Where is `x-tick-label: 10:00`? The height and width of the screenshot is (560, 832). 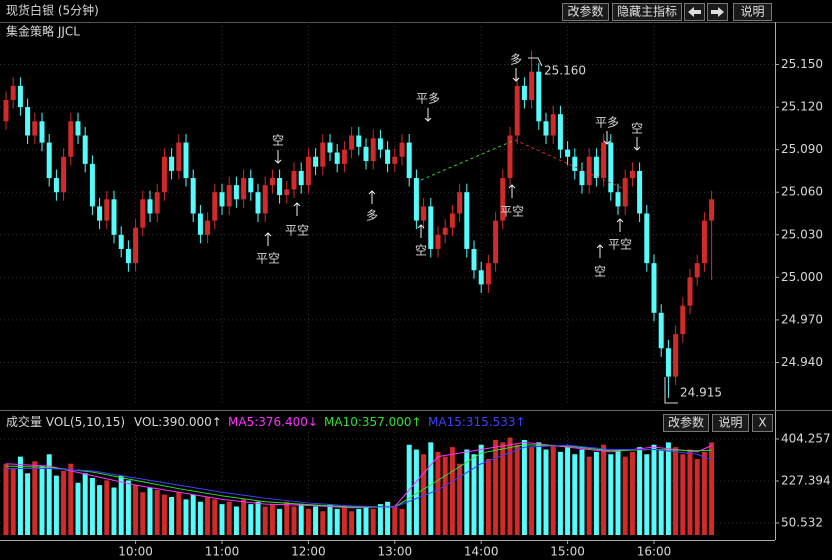 x-tick-label: 10:00 is located at coordinates (135, 552).